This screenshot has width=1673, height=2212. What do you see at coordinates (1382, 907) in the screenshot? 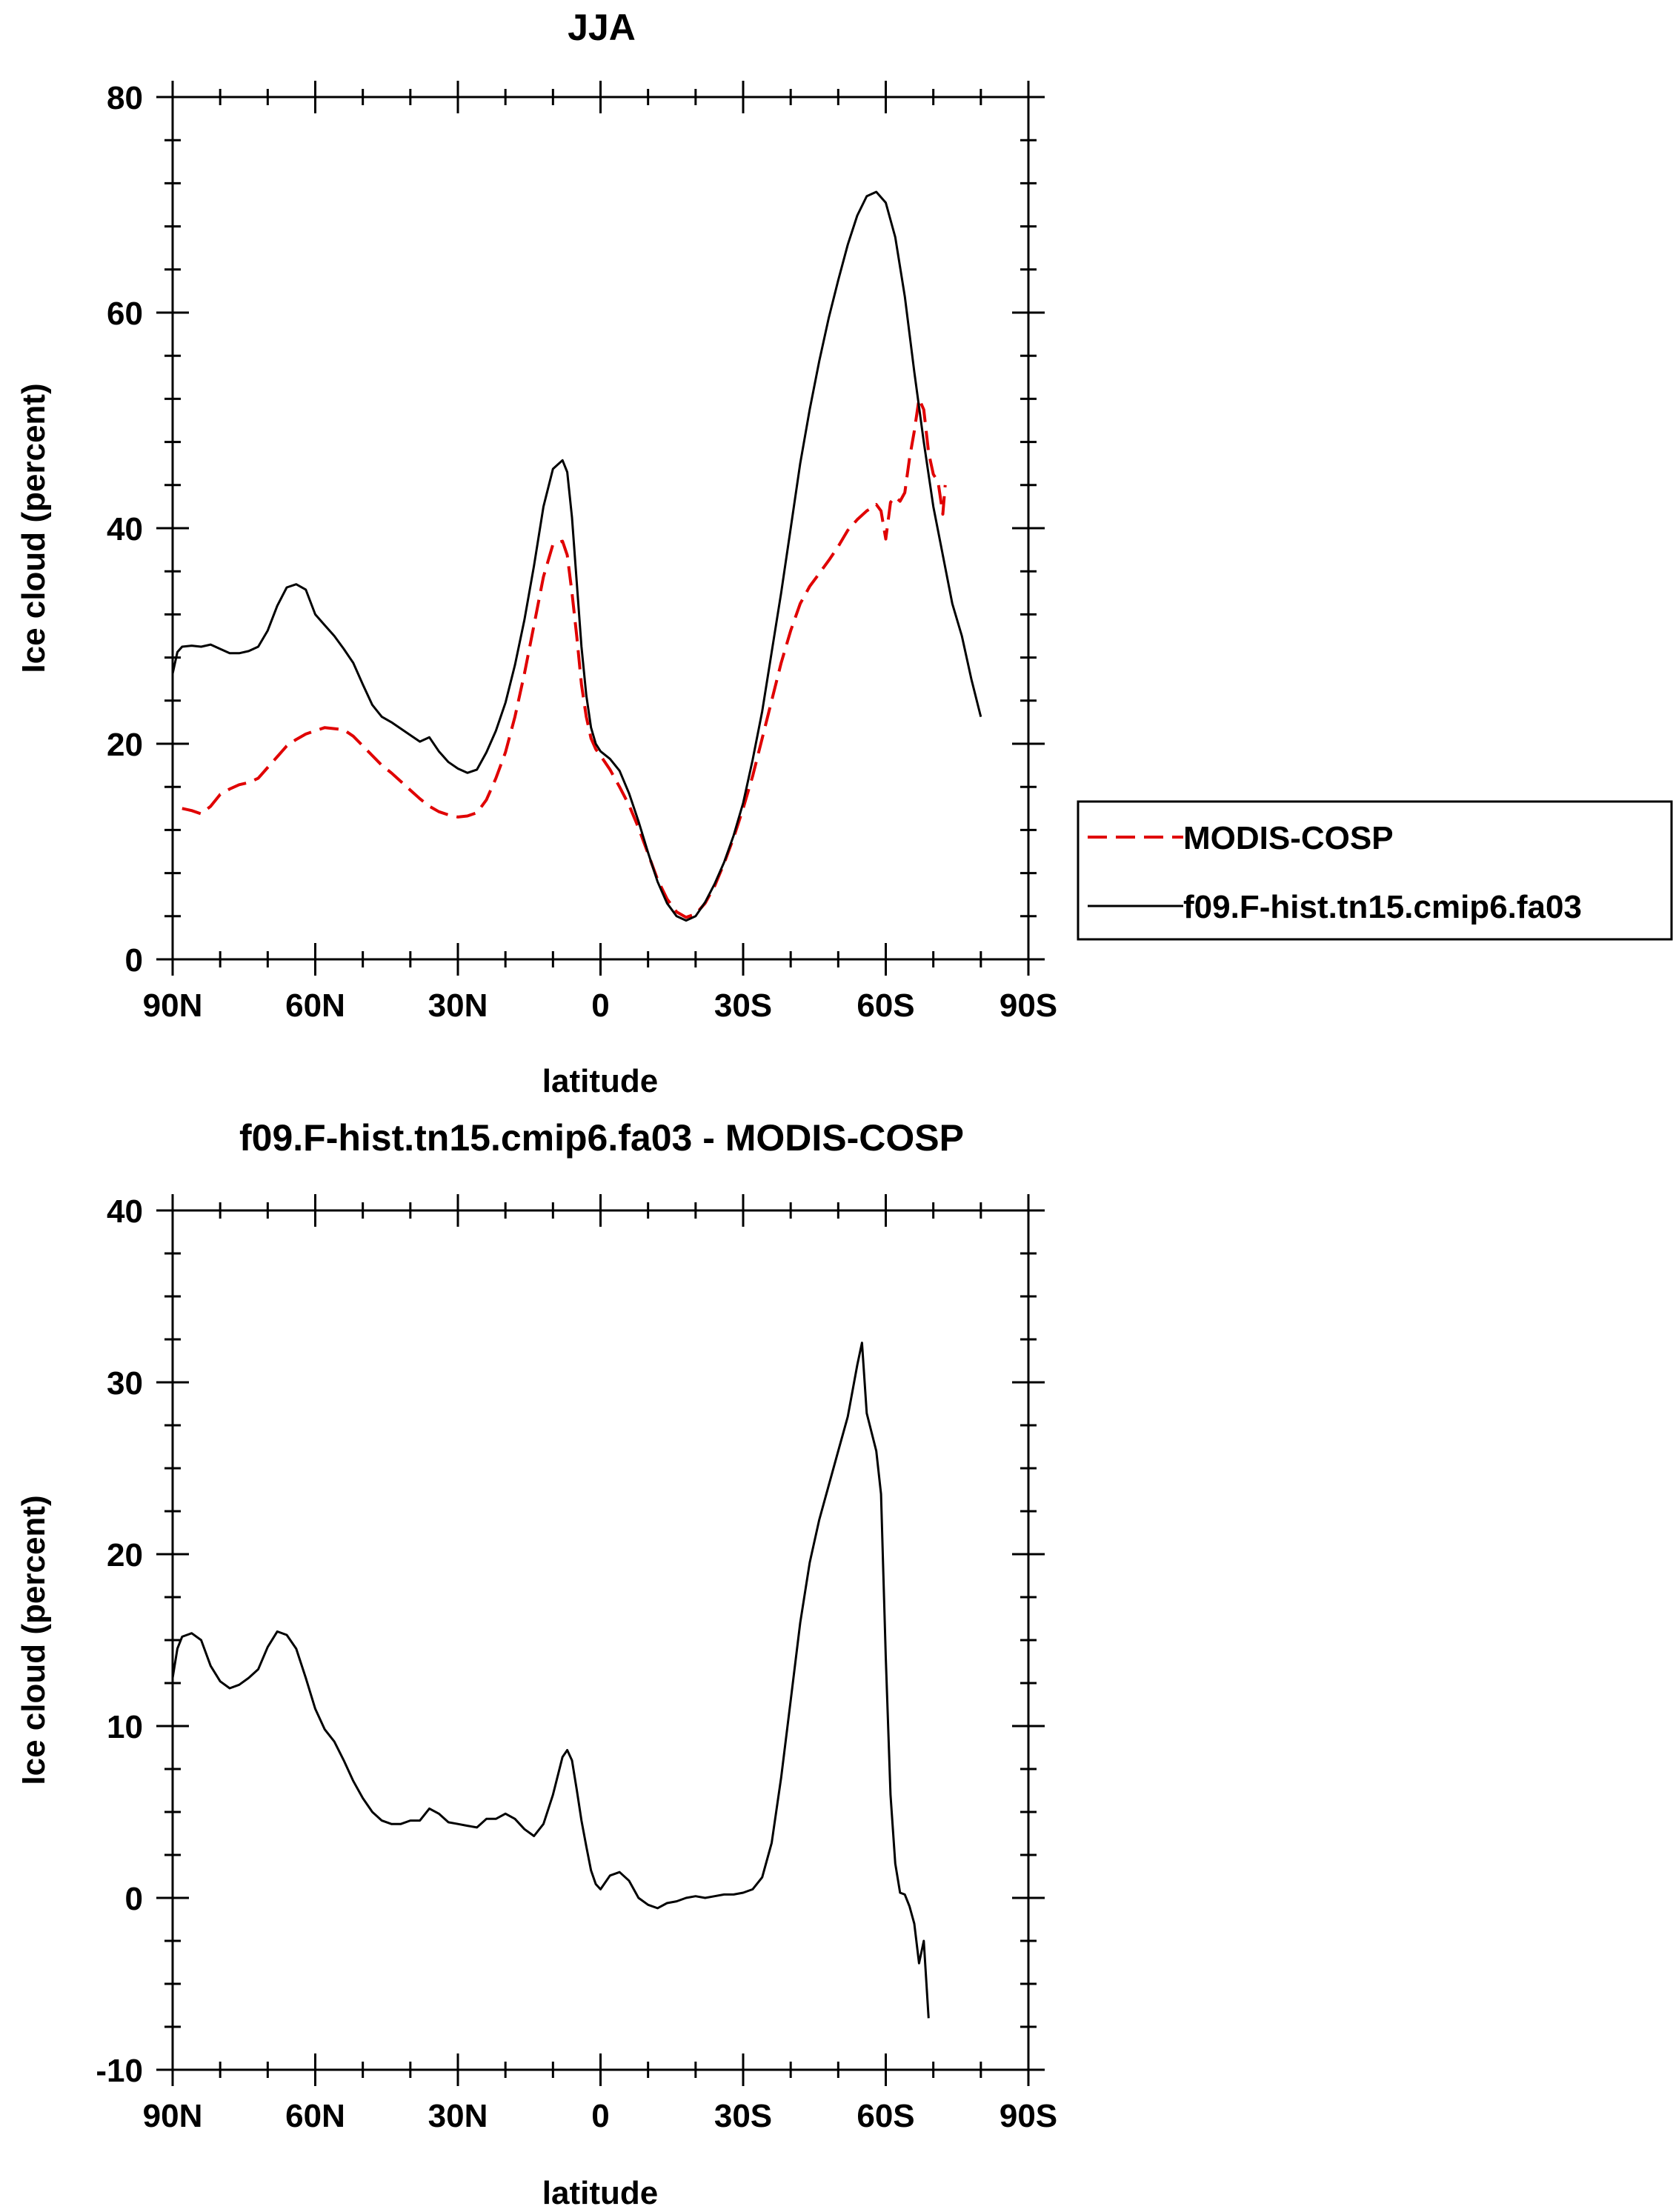
I see `legend-label-model: f09.F-hist.tn15.cmip6.fa03` at bounding box center [1382, 907].